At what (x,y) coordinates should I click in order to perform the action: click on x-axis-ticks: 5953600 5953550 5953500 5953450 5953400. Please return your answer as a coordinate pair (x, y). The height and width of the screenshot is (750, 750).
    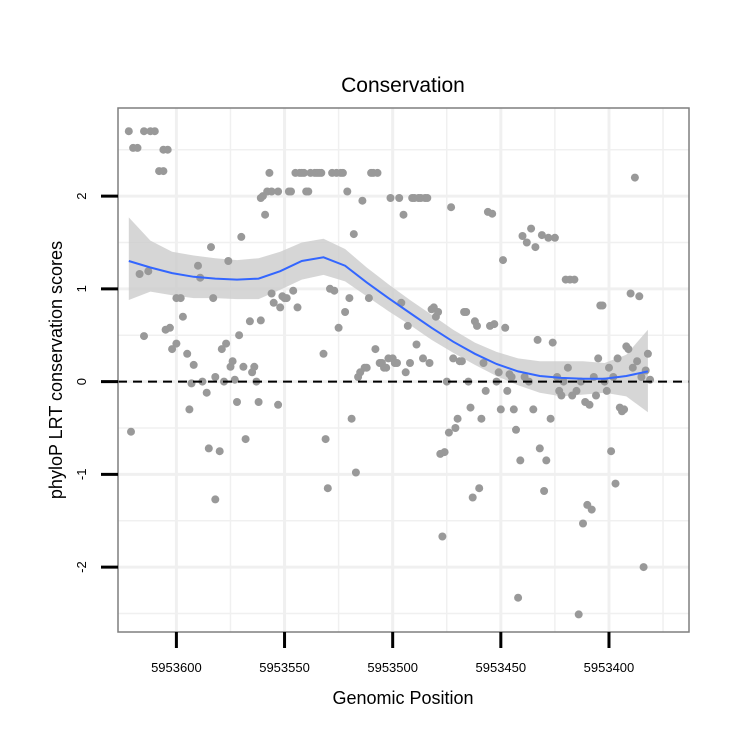
    Looking at the image, I should click on (392, 653).